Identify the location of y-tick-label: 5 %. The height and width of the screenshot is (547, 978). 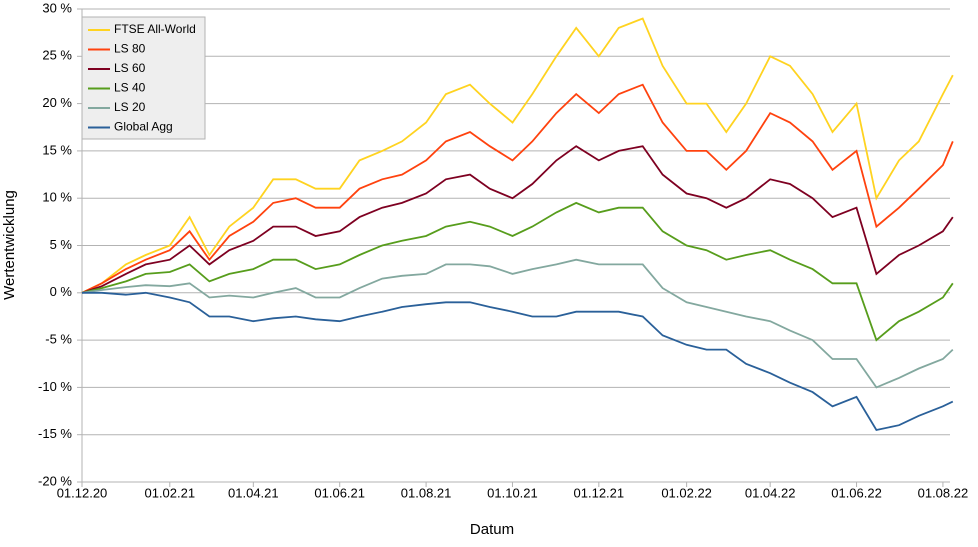
(61, 244).